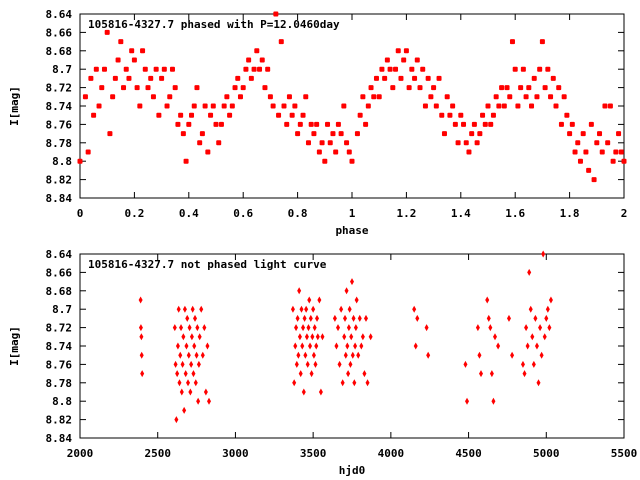 The height and width of the screenshot is (480, 640). I want to click on y-tick-label: 8.8, so click(62, 161).